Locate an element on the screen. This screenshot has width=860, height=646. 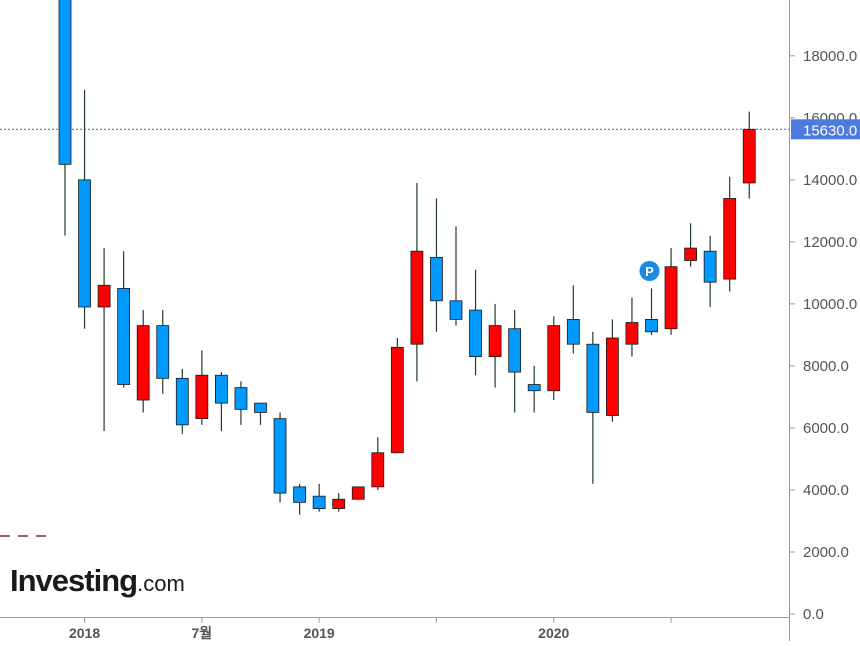
brand-name: Investing is located at coordinates (74, 580).